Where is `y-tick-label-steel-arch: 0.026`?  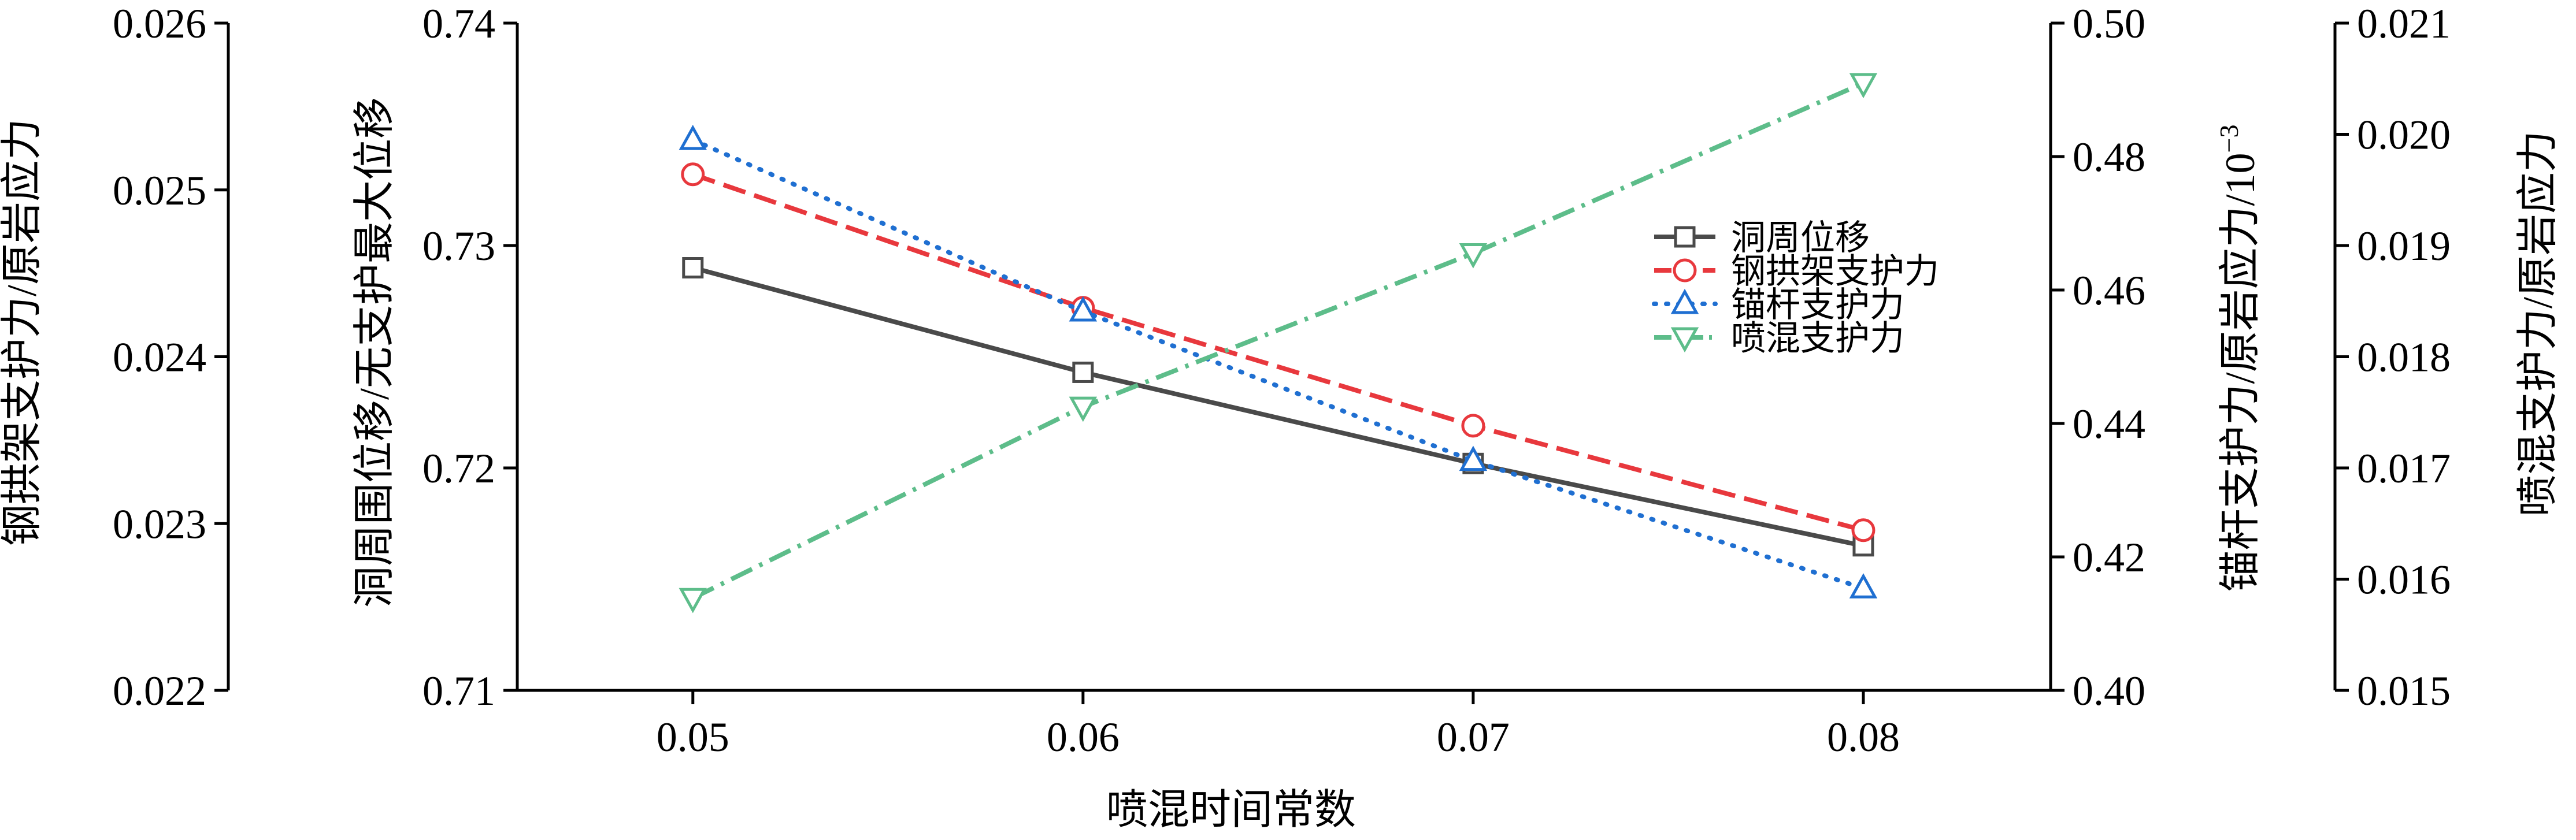 y-tick-label-steel-arch: 0.026 is located at coordinates (159, 24).